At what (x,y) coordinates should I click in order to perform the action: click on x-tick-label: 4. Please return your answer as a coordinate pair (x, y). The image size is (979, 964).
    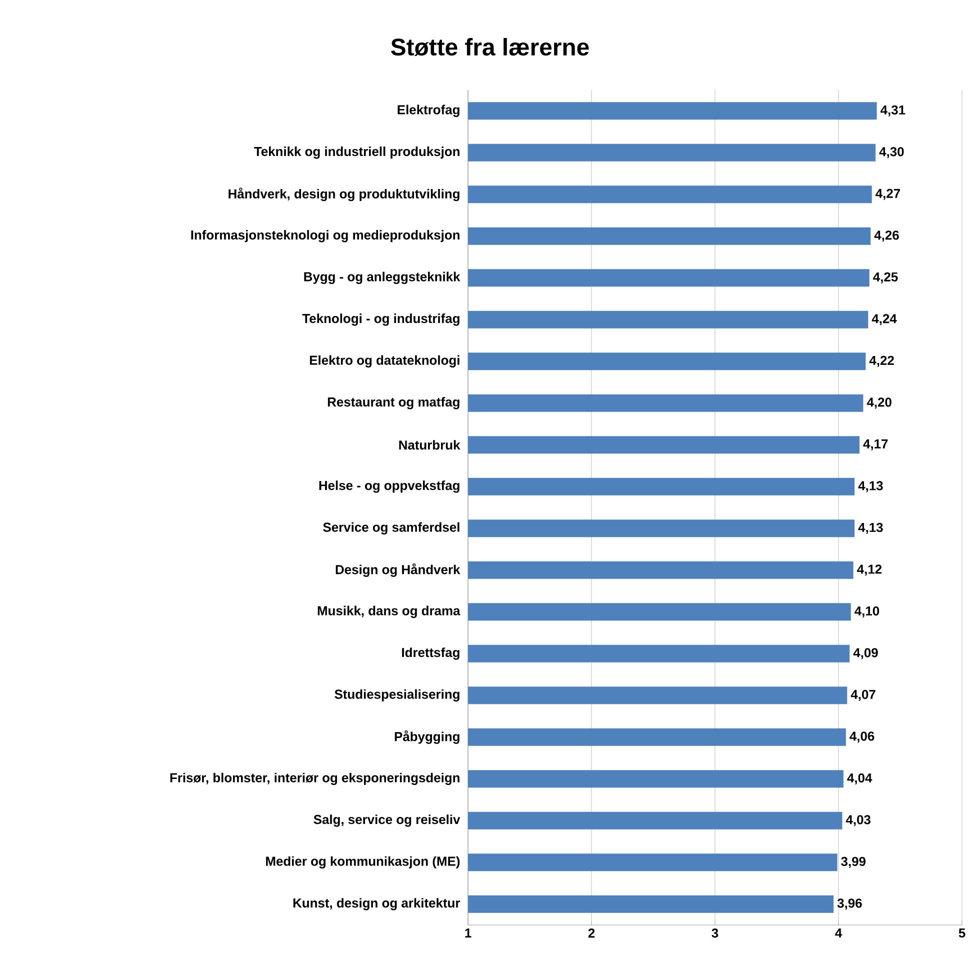
    Looking at the image, I should click on (838, 933).